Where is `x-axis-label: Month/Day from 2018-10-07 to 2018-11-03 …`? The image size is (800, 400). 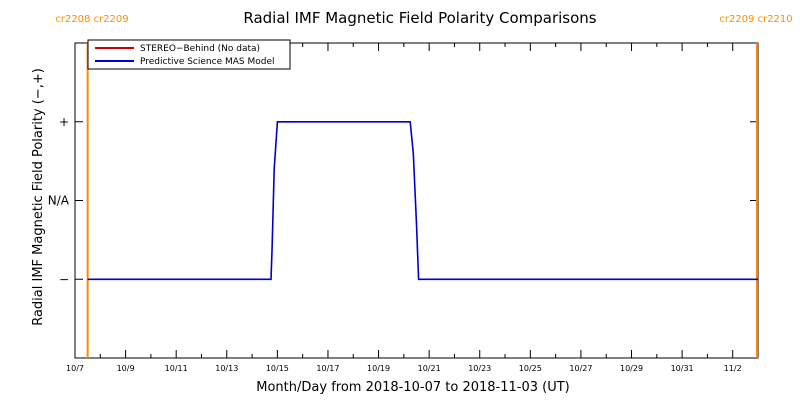 x-axis-label: Month/Day from 2018-10-07 to 2018-11-03 … is located at coordinates (412, 387).